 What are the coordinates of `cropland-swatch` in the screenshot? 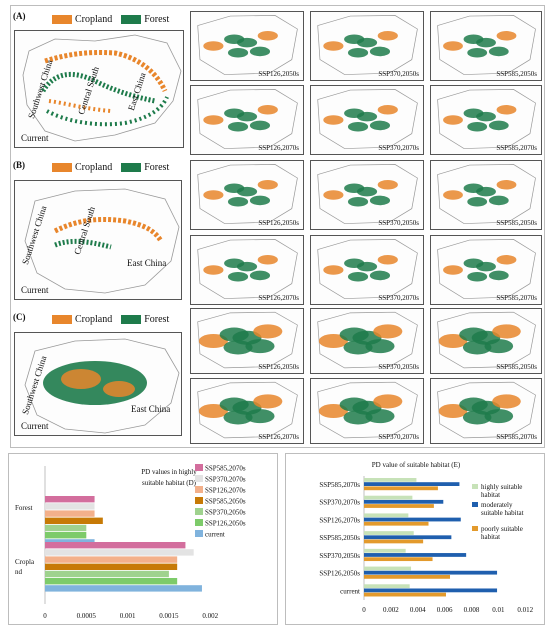 It's located at (62, 167).